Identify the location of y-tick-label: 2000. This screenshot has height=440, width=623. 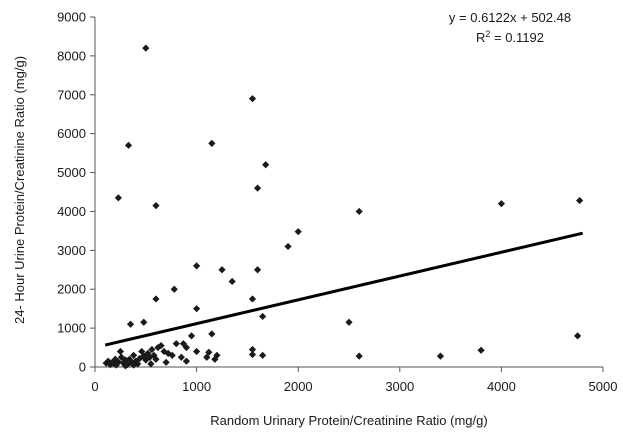
(71, 289).